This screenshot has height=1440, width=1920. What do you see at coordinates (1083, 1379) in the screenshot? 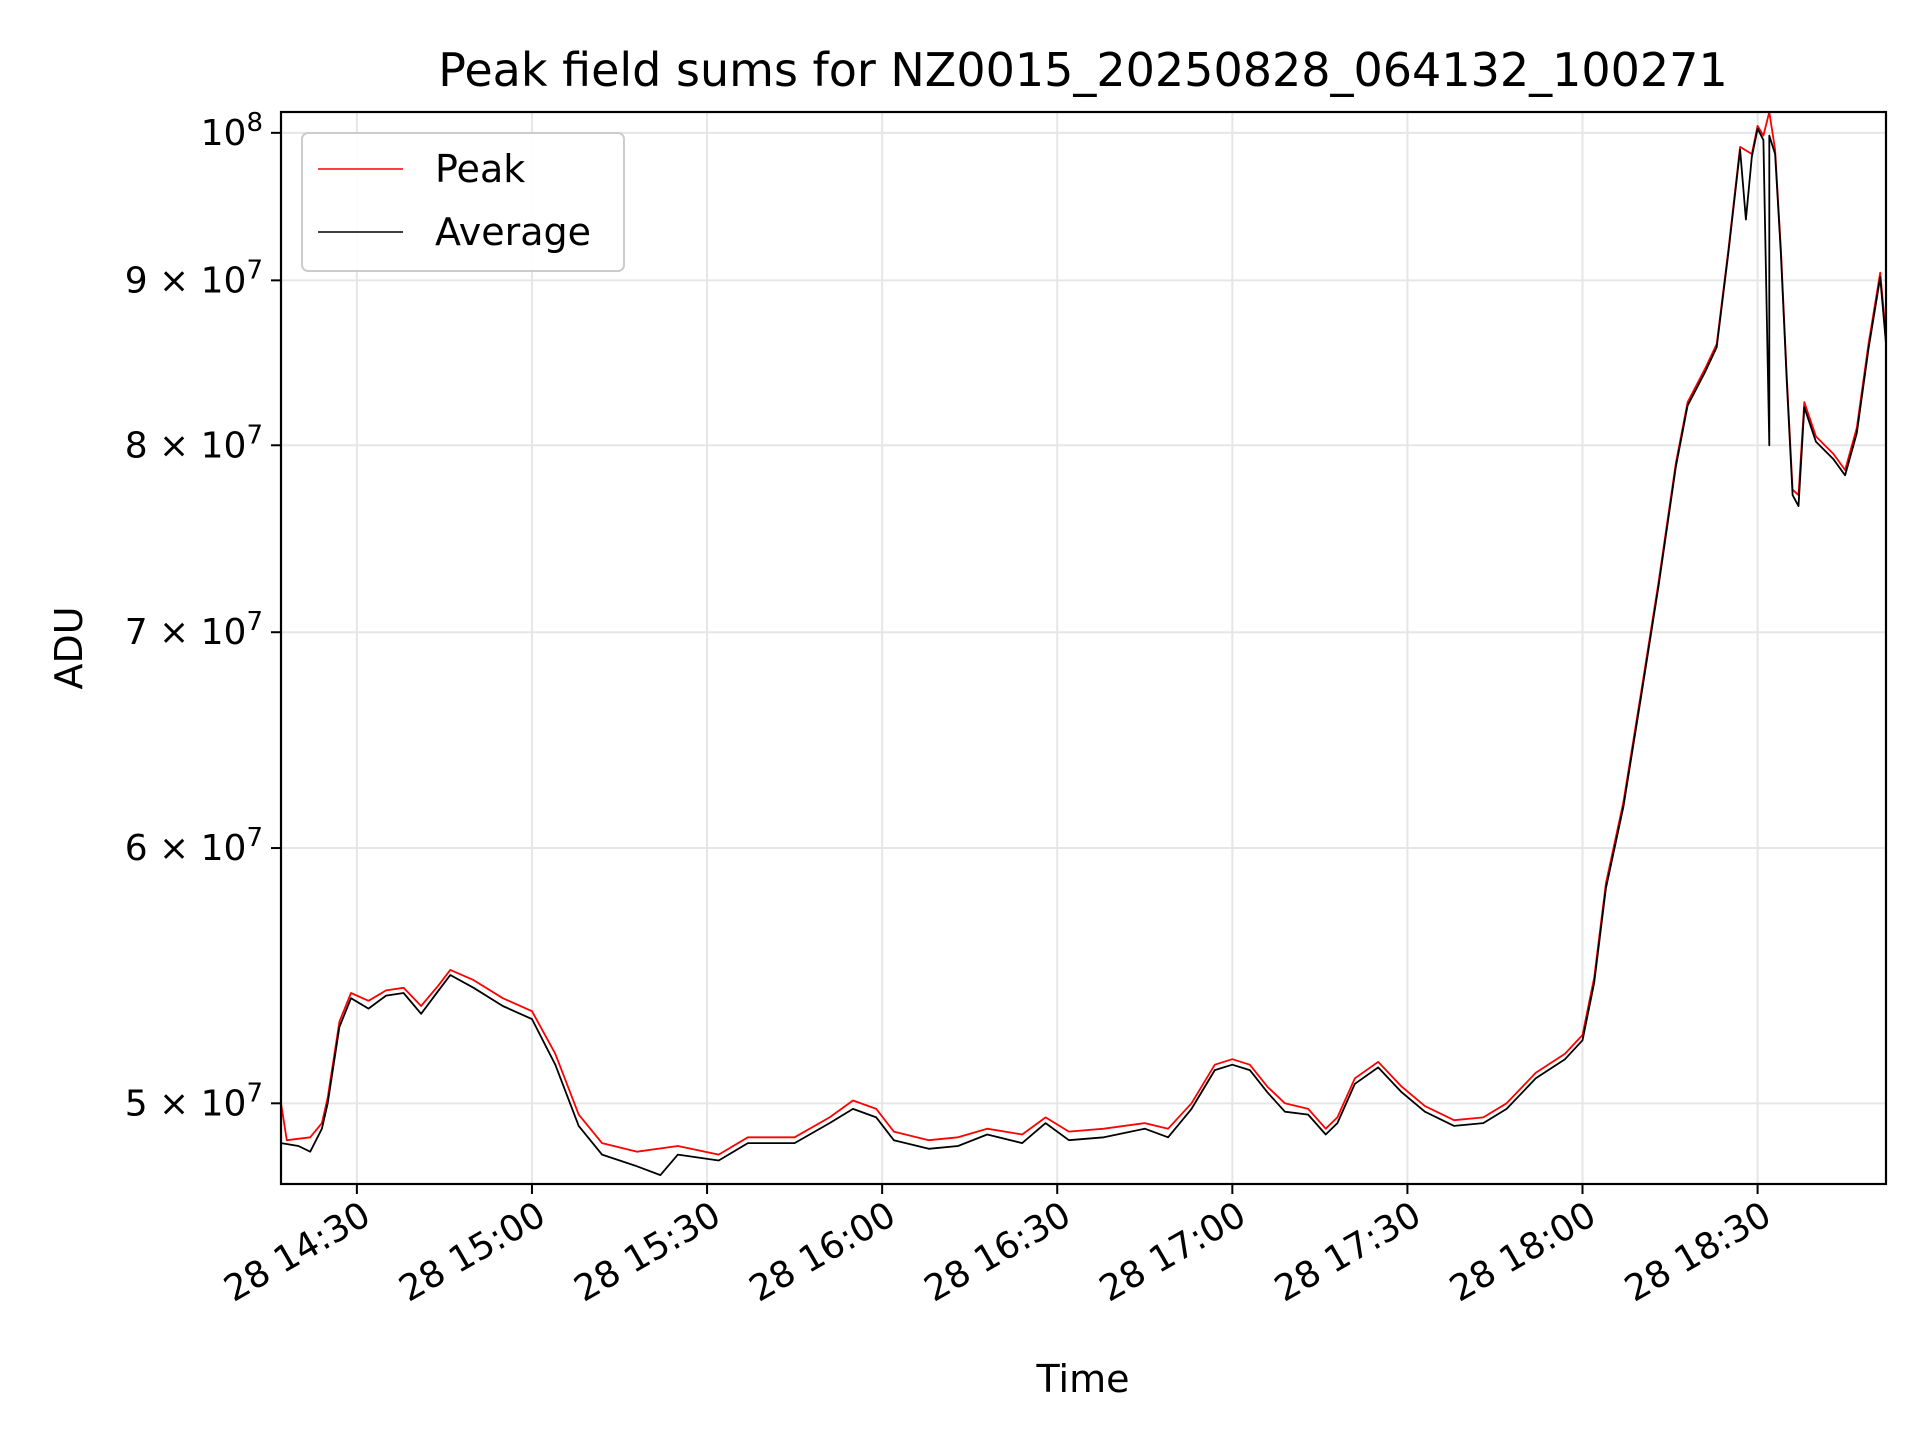
I see `x-axis-title: Time` at bounding box center [1083, 1379].